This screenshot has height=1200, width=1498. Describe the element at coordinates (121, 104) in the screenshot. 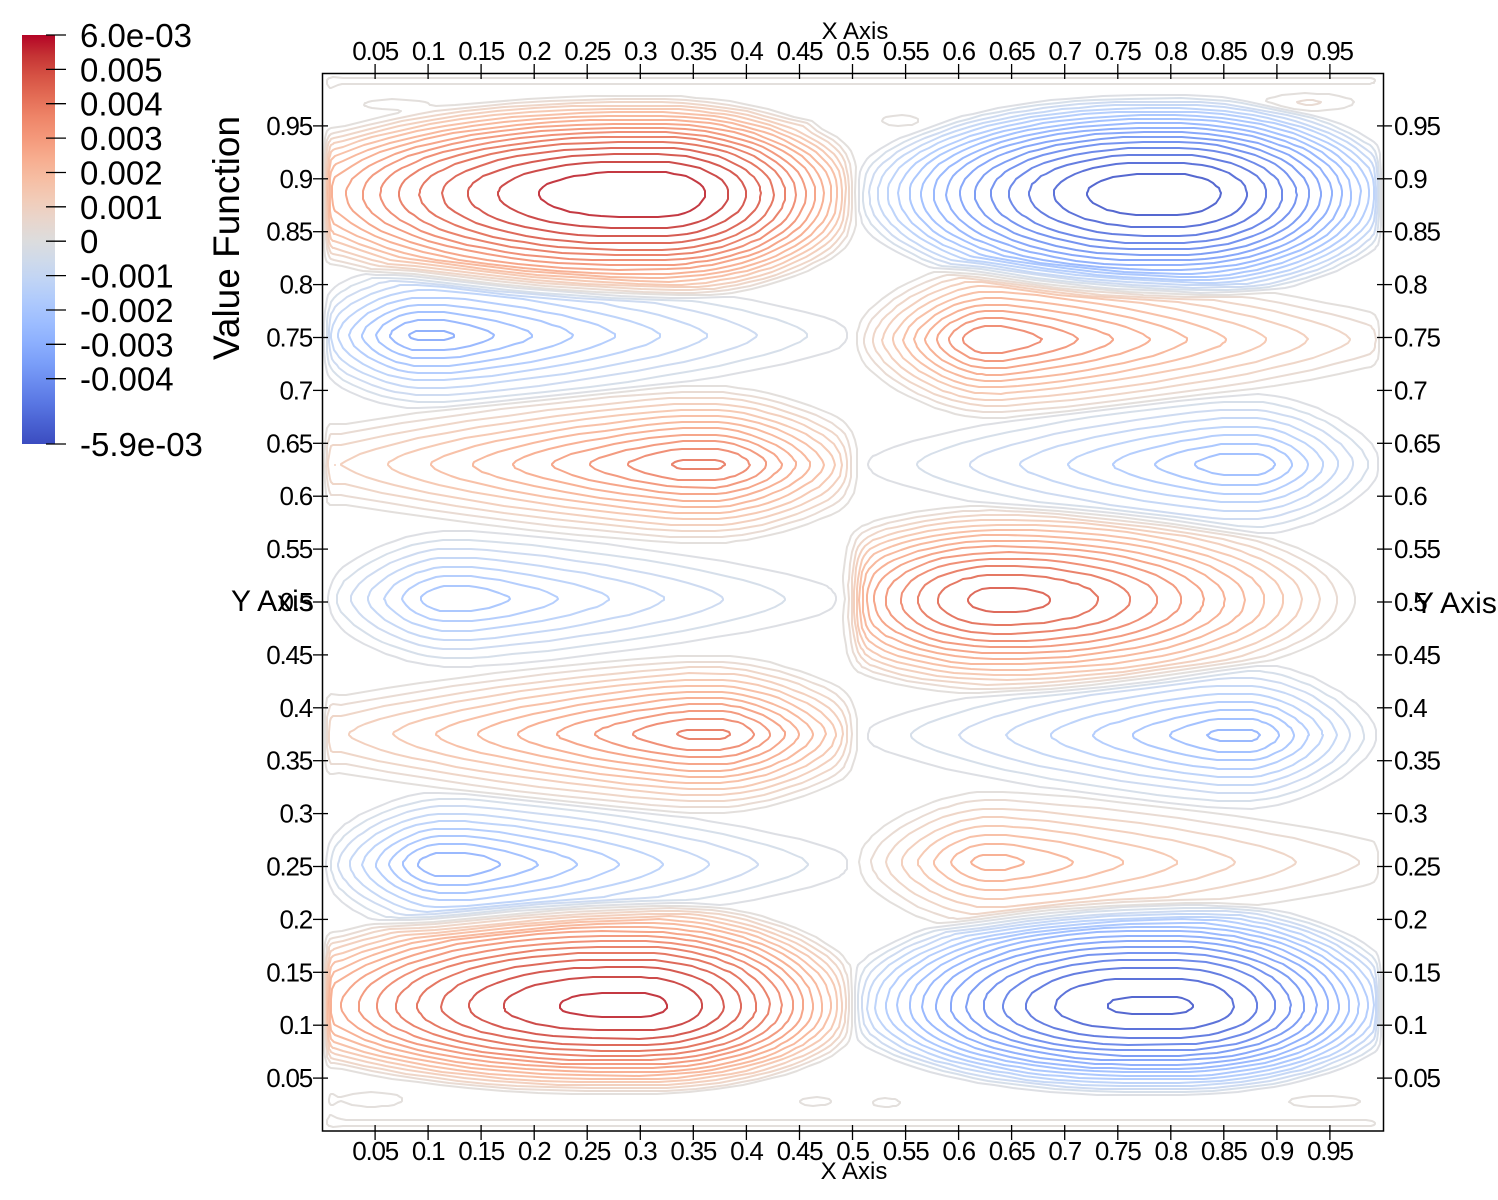

I see `svg-text: 0.004` at that location.